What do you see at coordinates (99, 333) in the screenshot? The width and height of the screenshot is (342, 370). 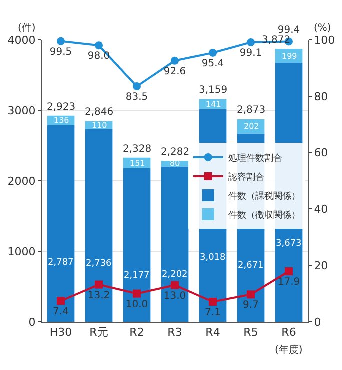 I see `x-tick-label: R元` at bounding box center [99, 333].